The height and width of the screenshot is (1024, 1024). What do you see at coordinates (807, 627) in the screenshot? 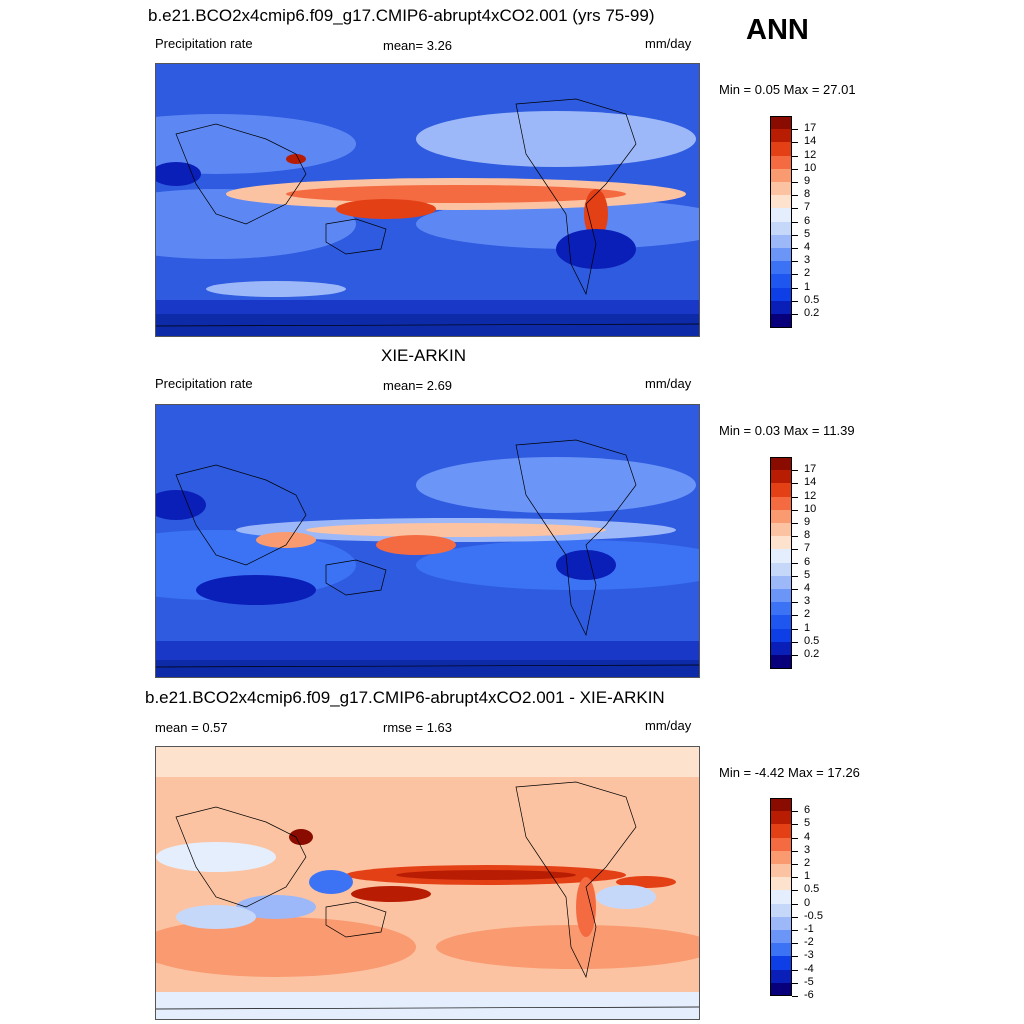
I see `colorbar-tick-label: 1` at bounding box center [807, 627].